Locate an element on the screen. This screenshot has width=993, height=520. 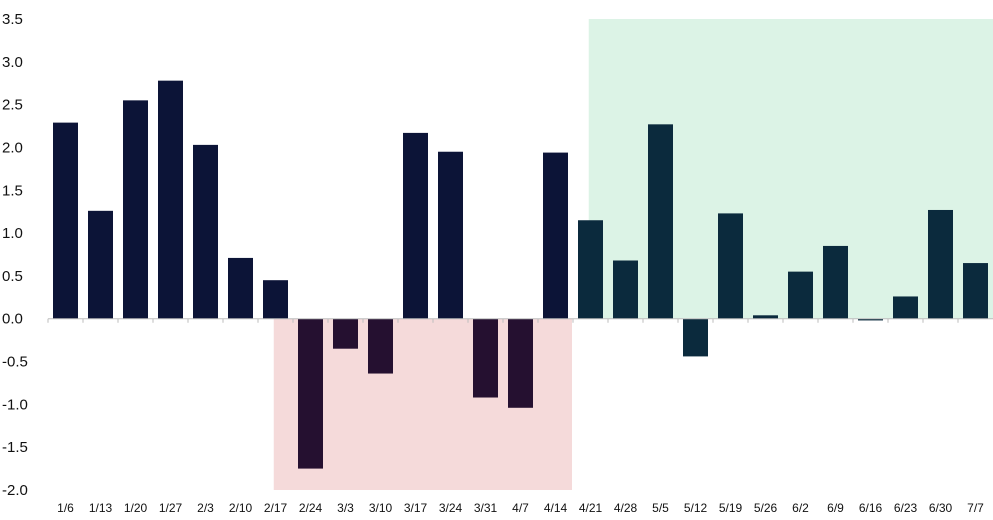
x-tick-label: 4/7 is located at coordinates (520, 508).